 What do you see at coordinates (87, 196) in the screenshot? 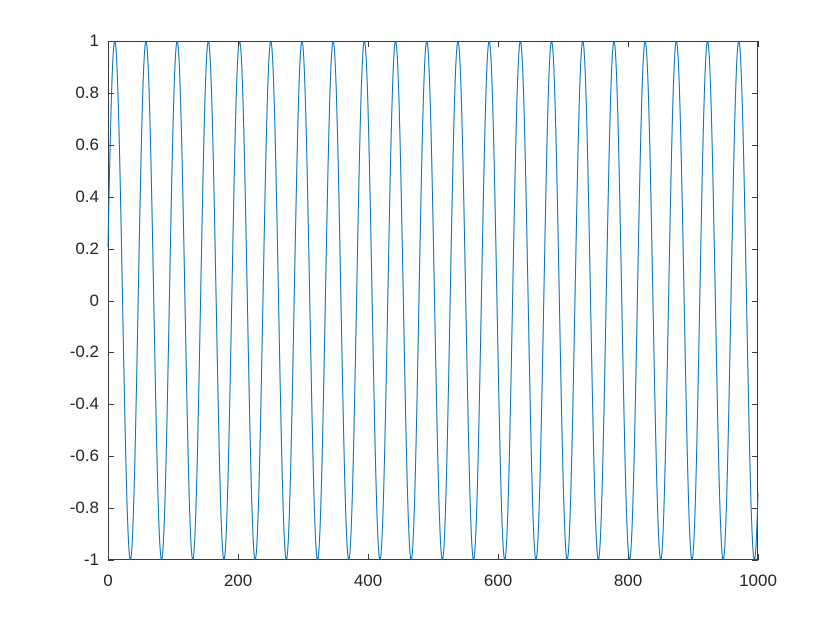
I see `y-tick-label: 0.4` at bounding box center [87, 196].